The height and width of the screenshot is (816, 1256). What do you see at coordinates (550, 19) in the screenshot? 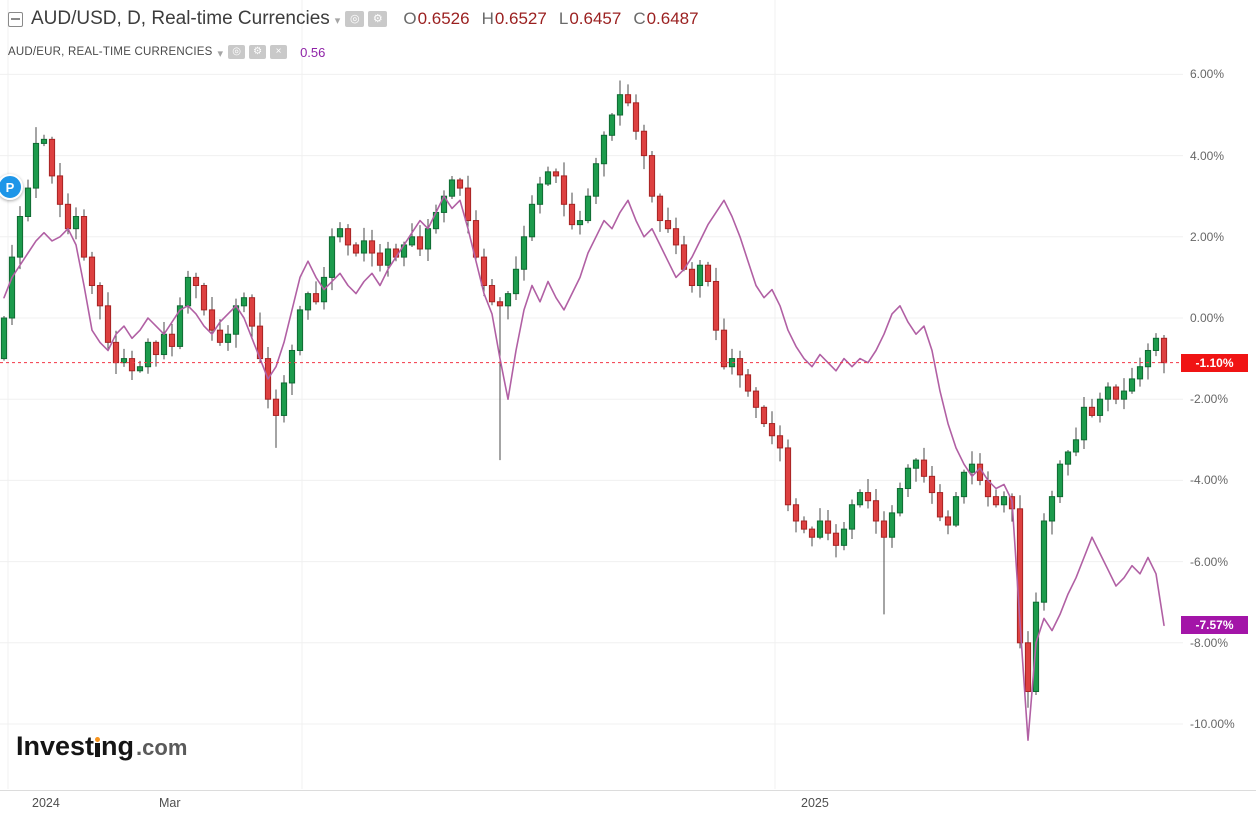
I see `ohlc-readout: O0.6526 H0.6527 L0.6457 C0.6487` at bounding box center [550, 19].